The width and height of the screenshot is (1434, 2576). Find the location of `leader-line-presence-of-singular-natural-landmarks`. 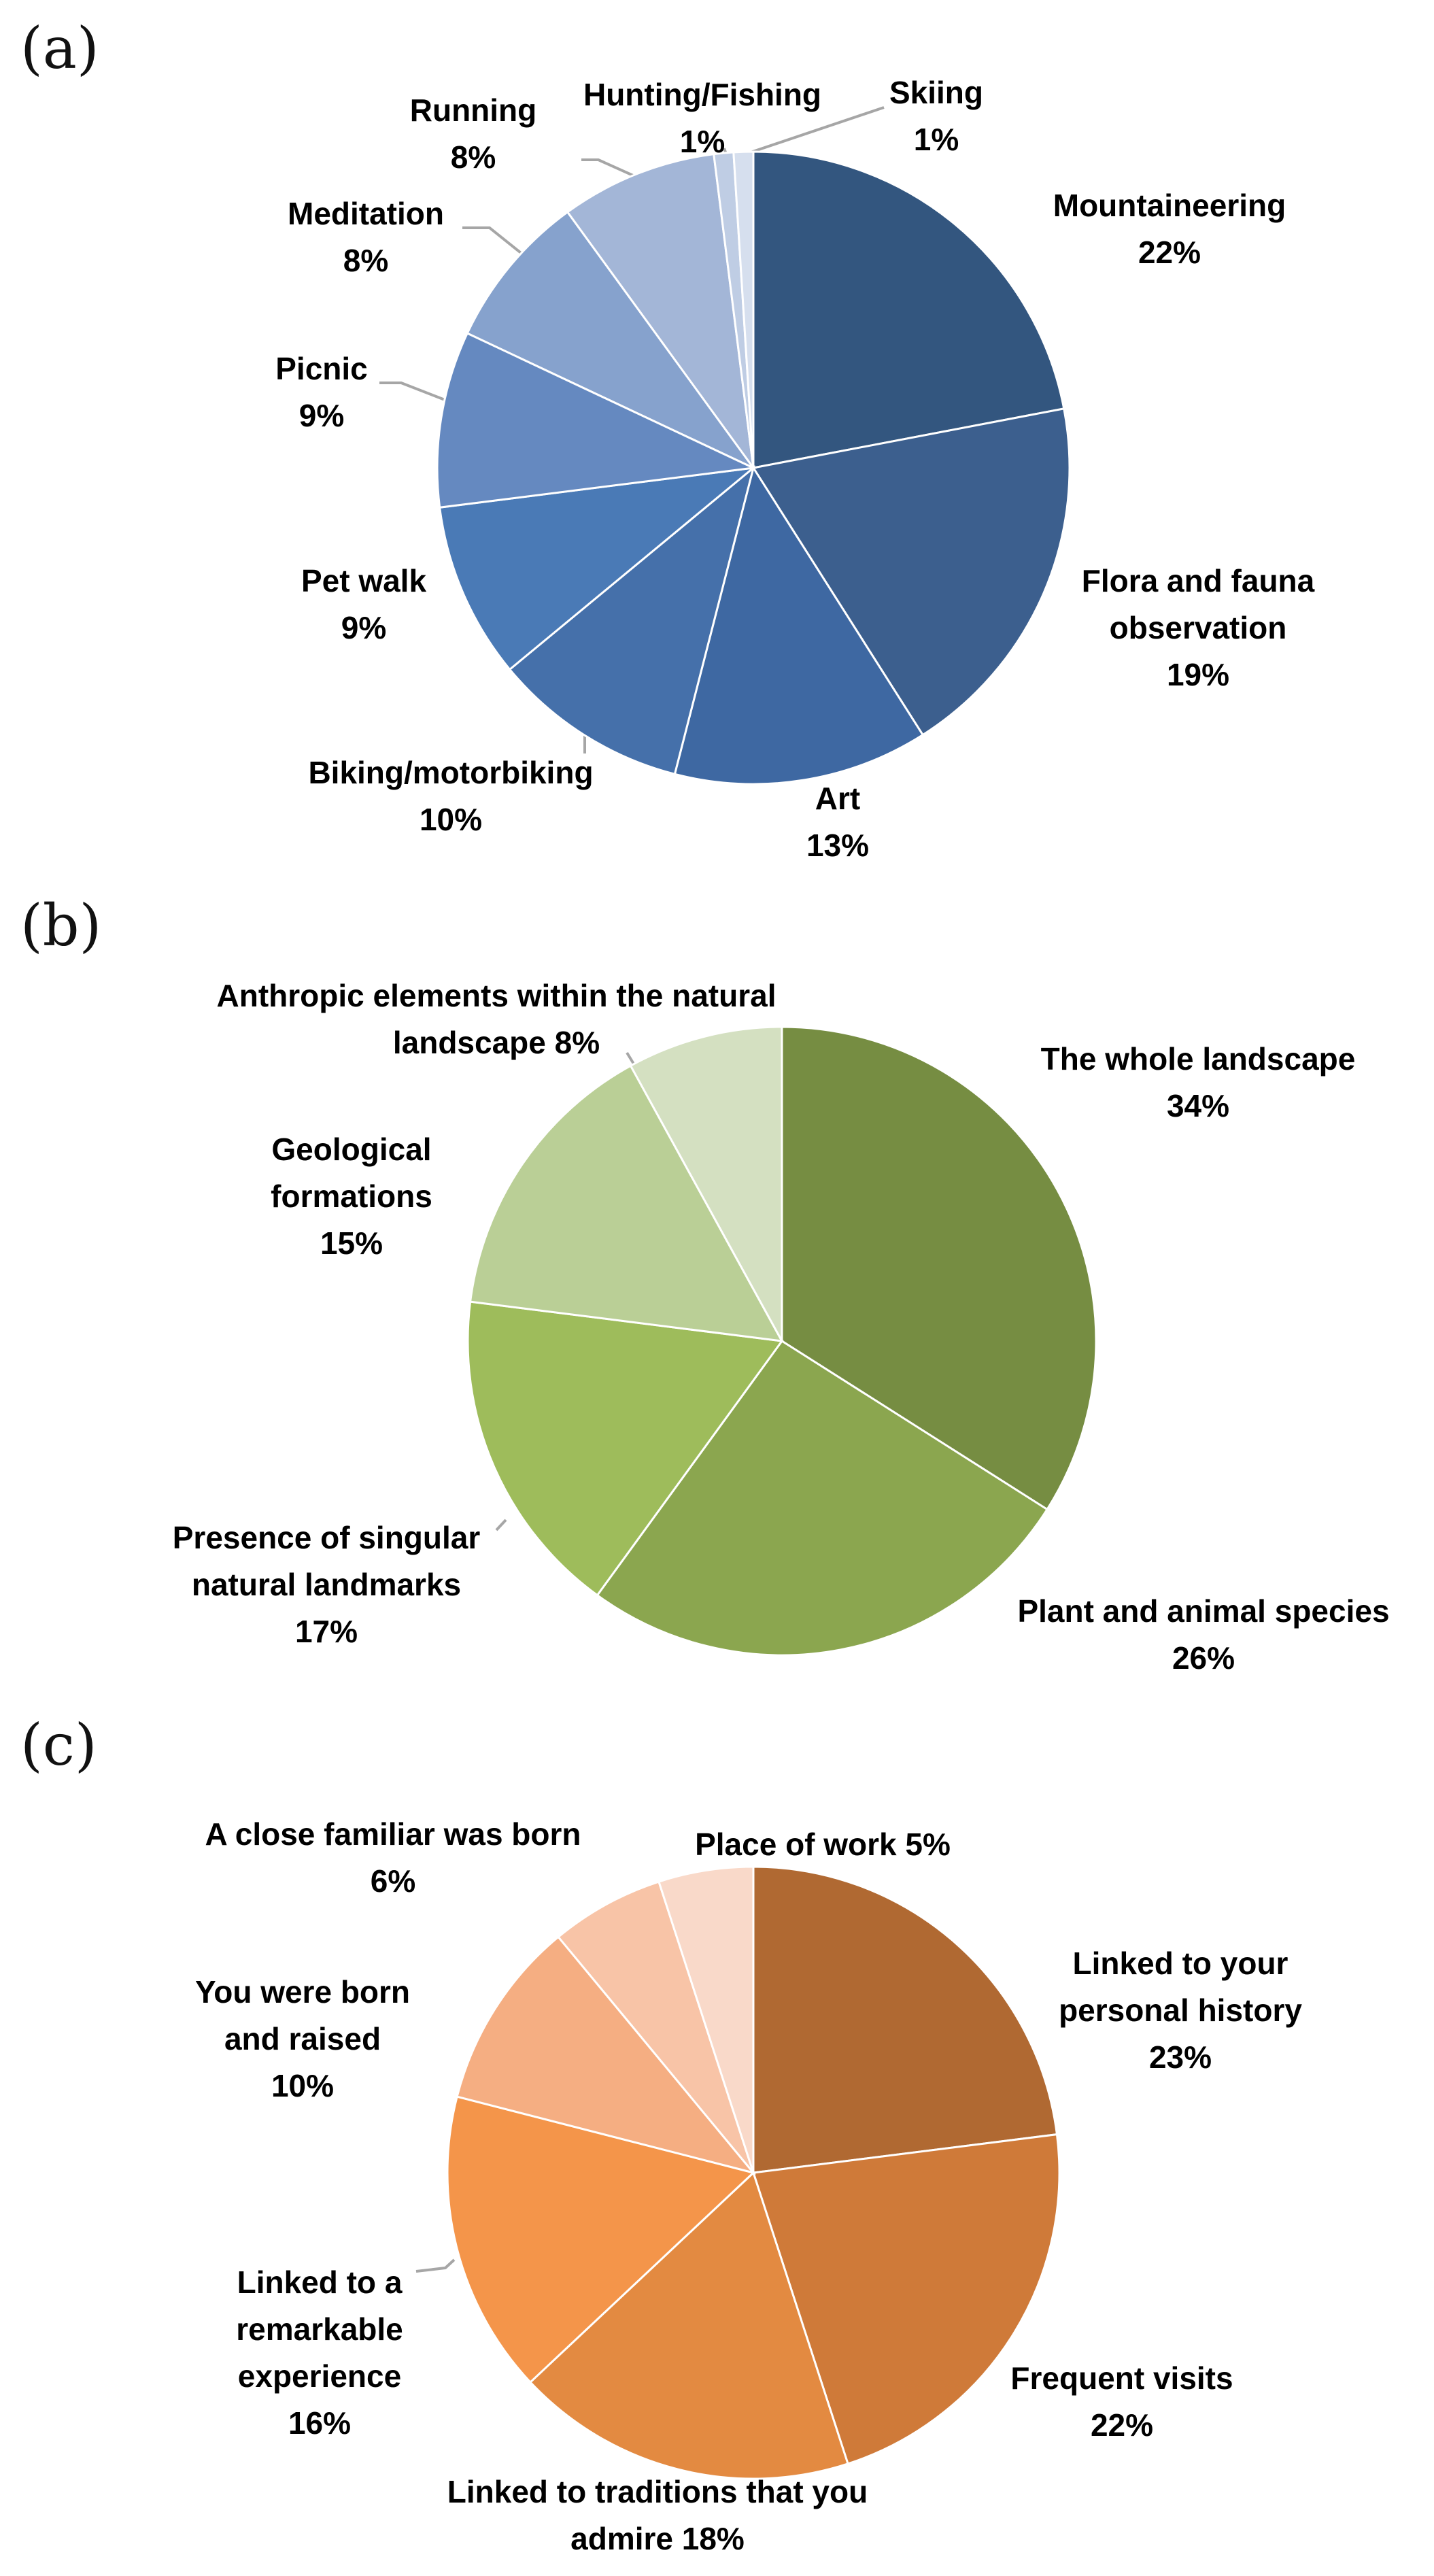

leader-line-presence-of-singular-natural-landmarks is located at coordinates (501, 1525).